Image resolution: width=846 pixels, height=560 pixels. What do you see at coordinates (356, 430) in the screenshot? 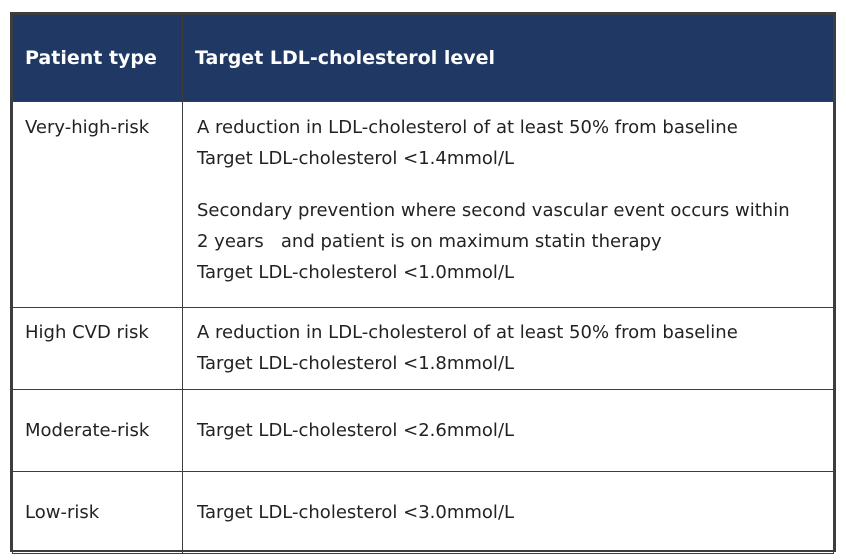
I see `target-line: Target LDL-cholesterol <2.6mmol/L` at bounding box center [356, 430].